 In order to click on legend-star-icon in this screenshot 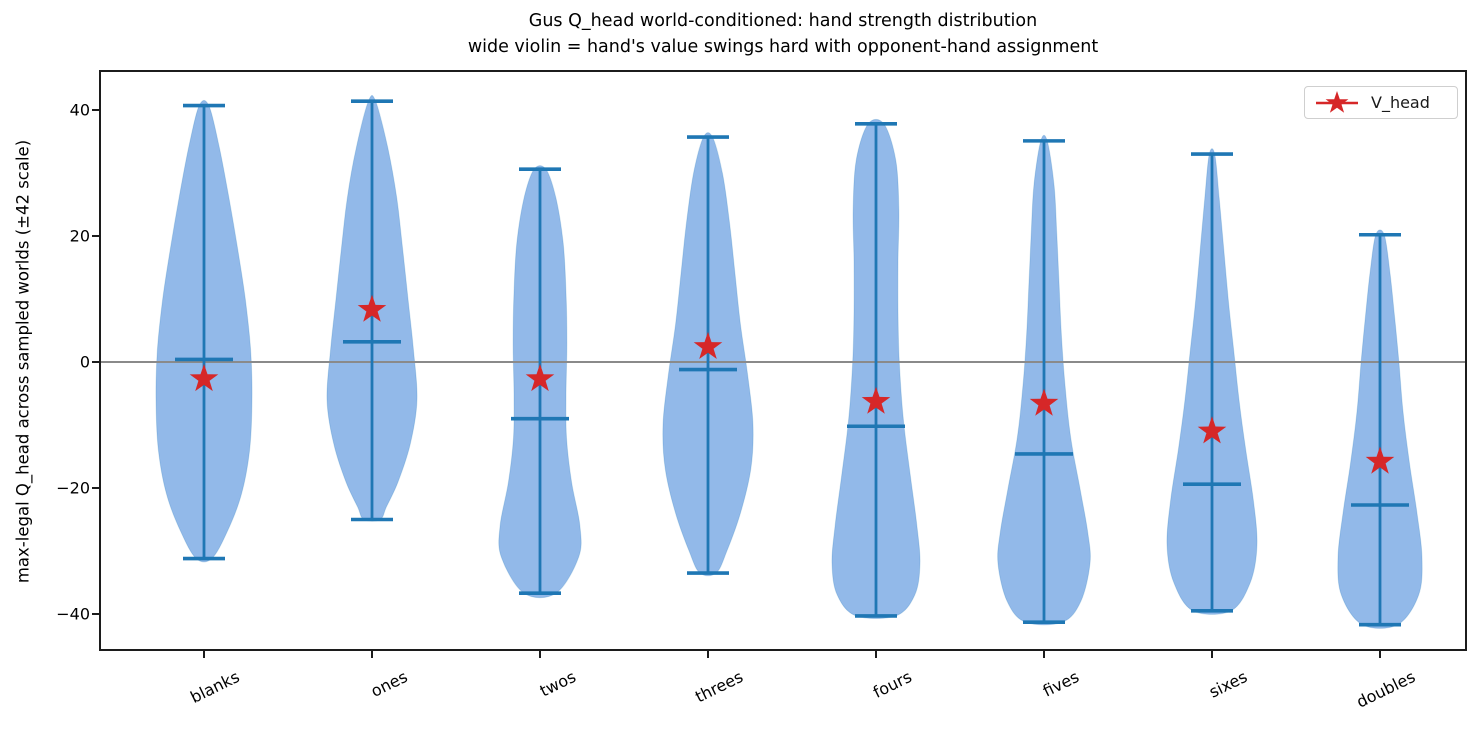, I will do `click(1337, 101)`.